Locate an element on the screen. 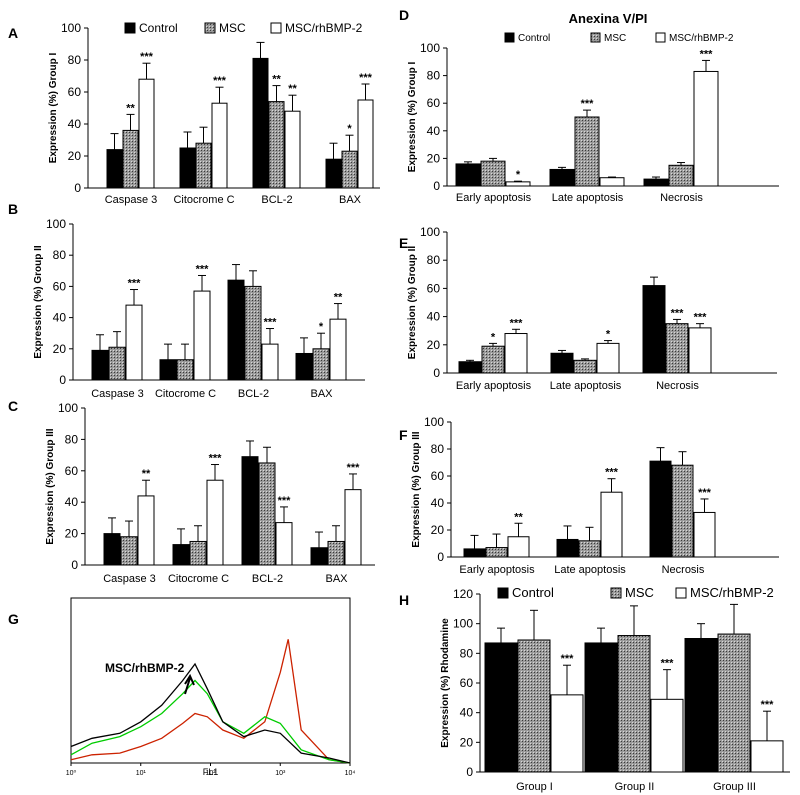  panel-a-category-label: Citocrome C is located at coordinates (203, 200).